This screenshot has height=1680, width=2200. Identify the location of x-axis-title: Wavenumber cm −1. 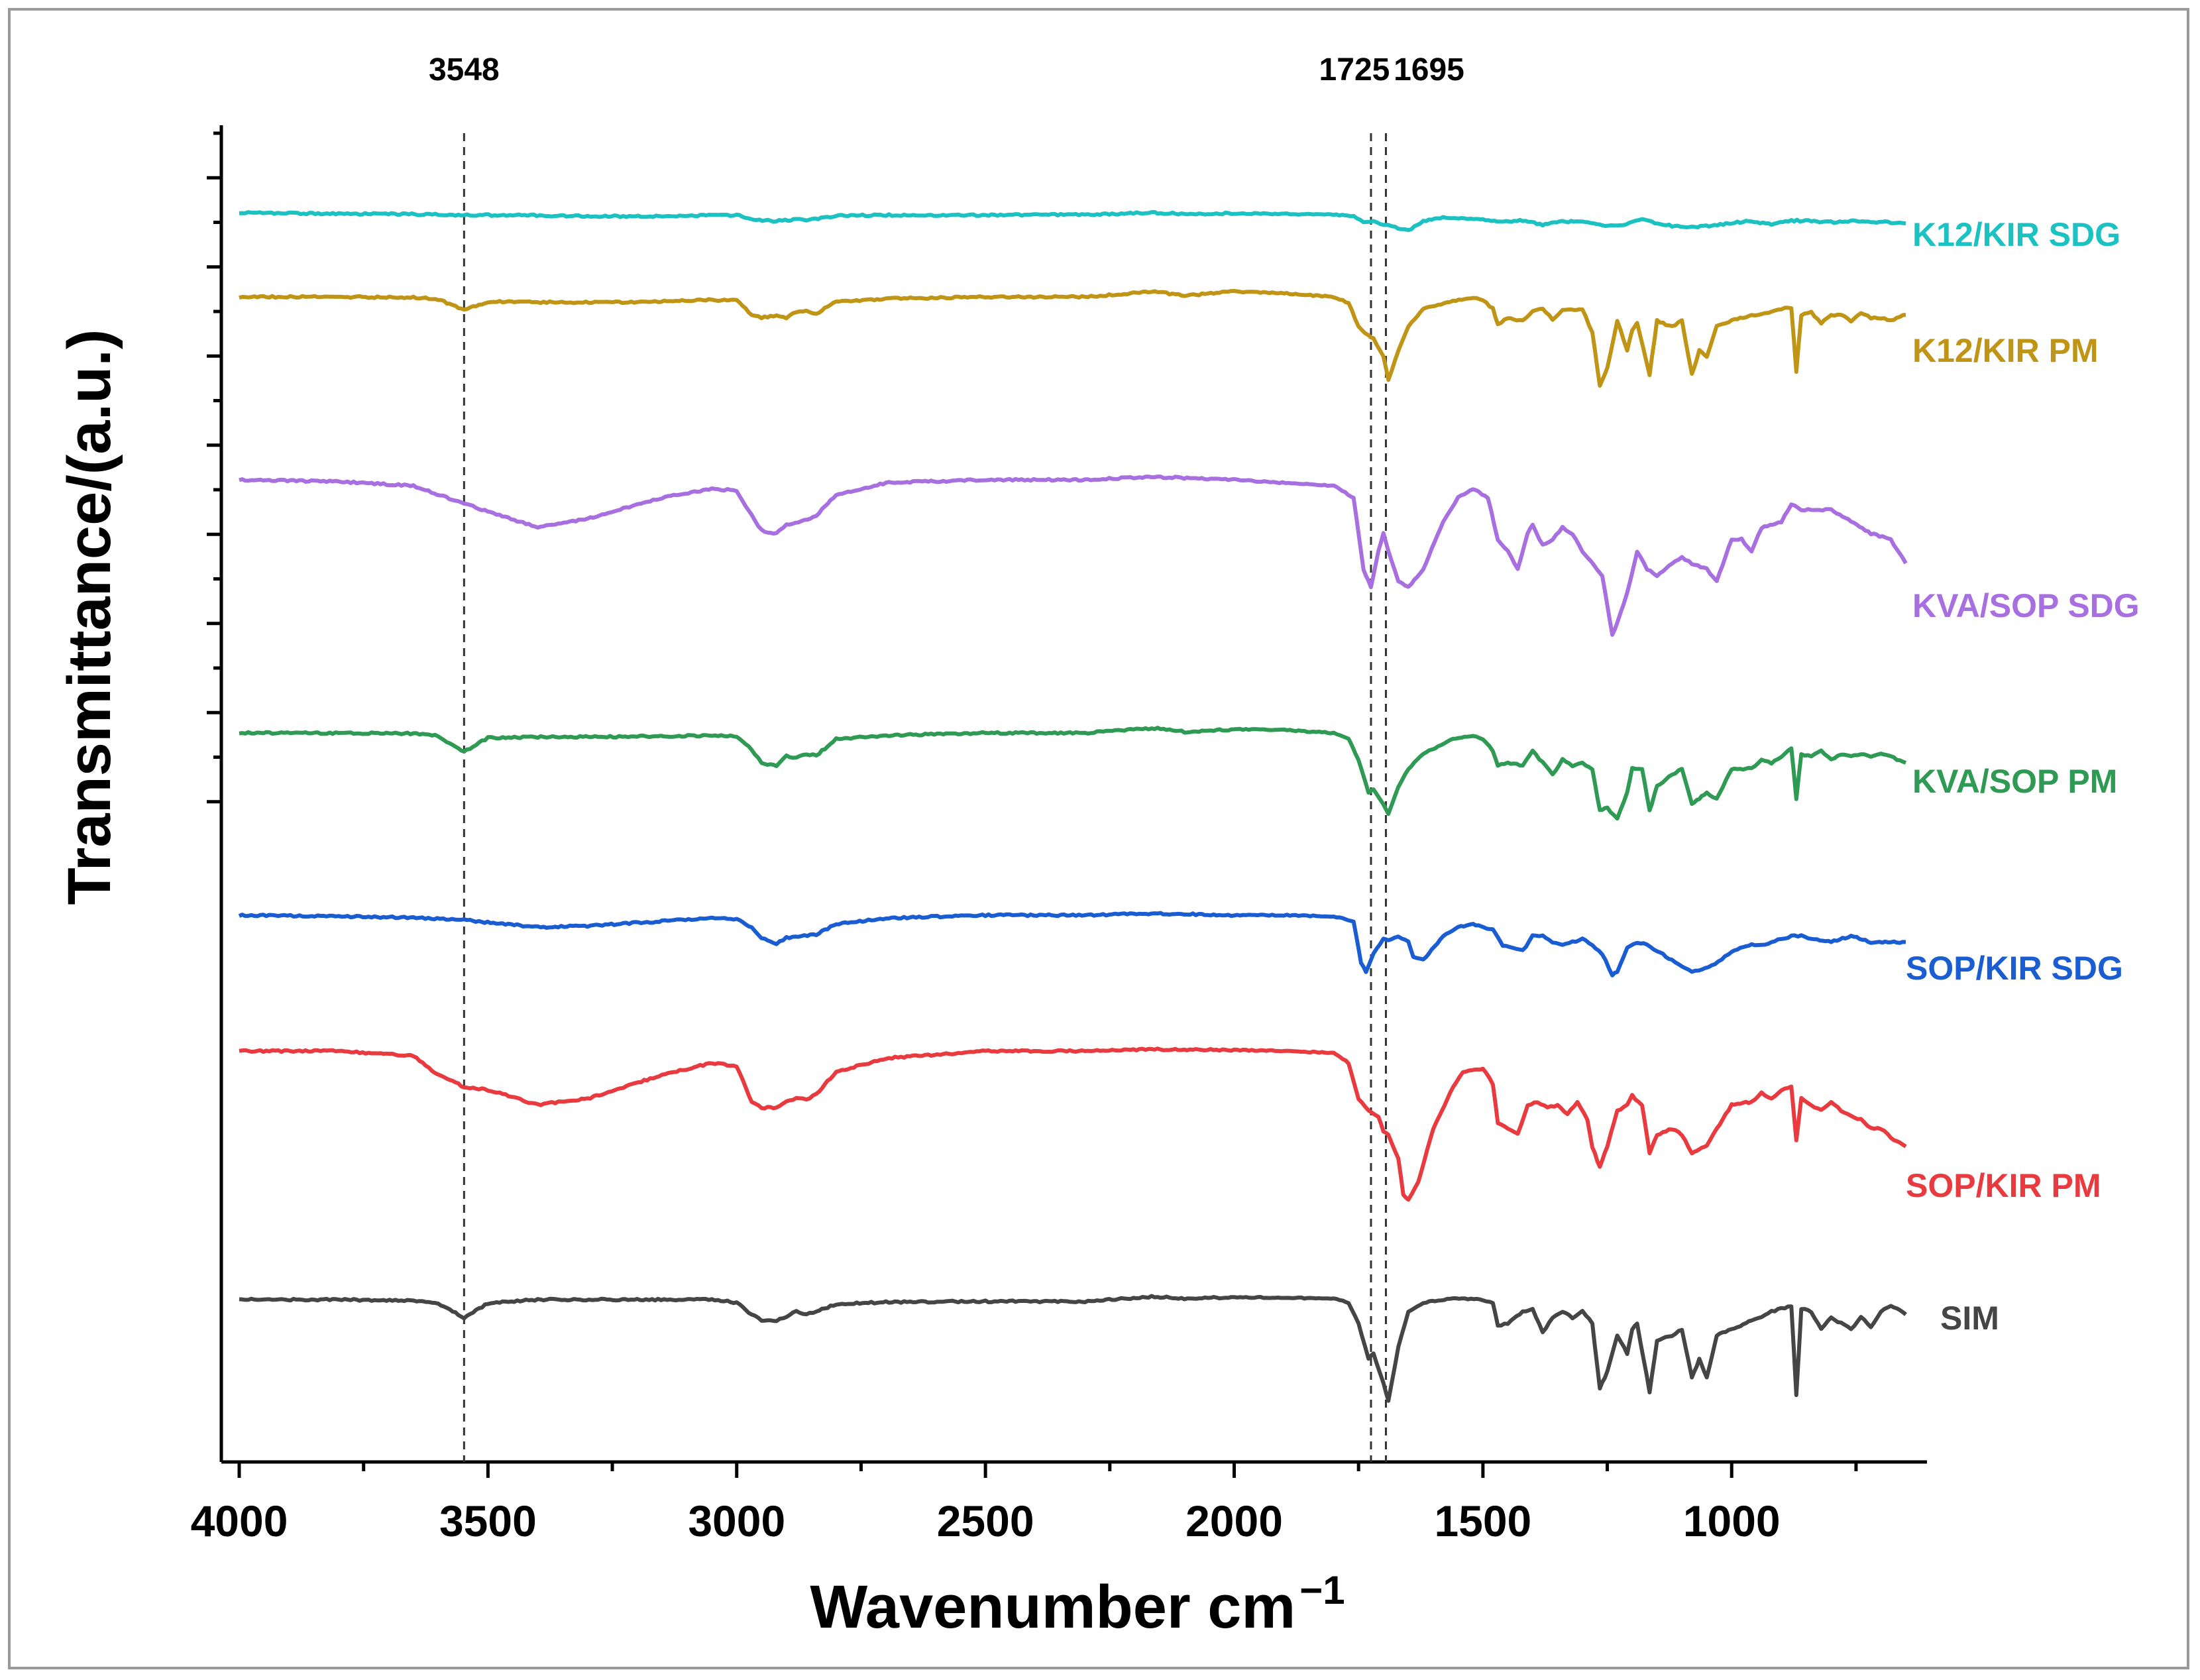
(1077, 1604).